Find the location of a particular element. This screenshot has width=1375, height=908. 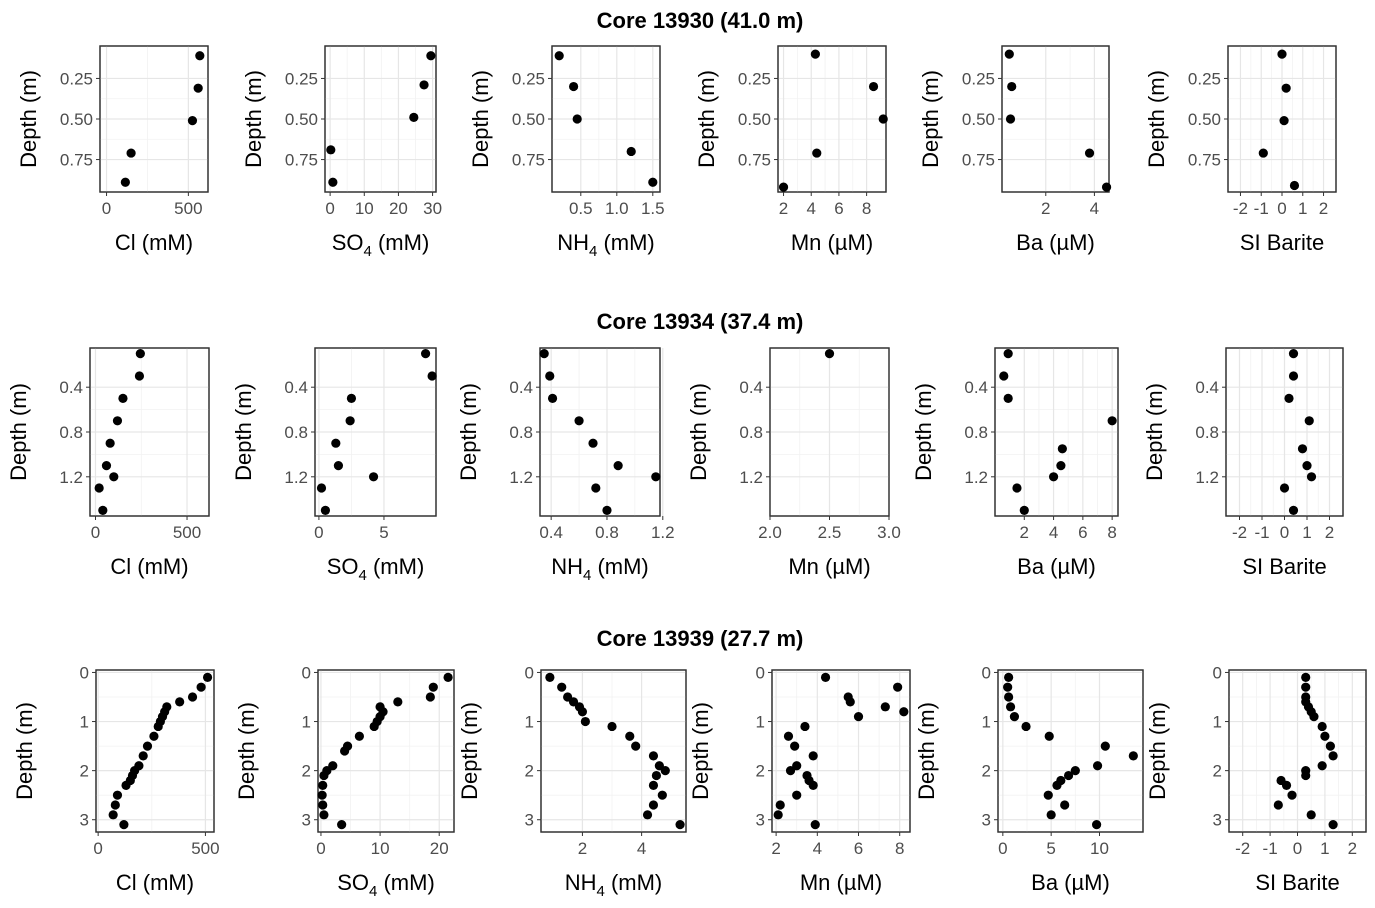

x-axis-label-main: NH is located at coordinates (573, 242).